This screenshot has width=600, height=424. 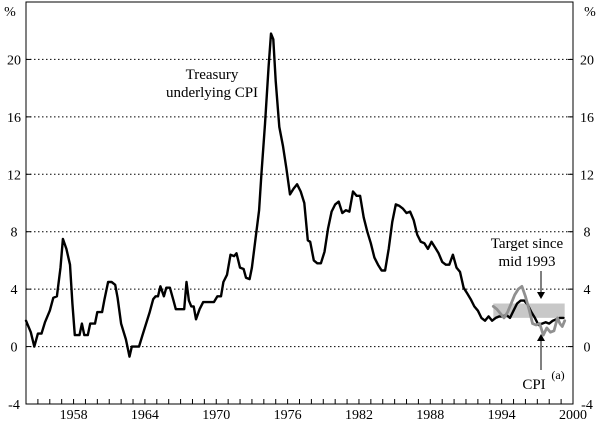 What do you see at coordinates (74, 415) in the screenshot?
I see `x-tick-label-1958: 1958` at bounding box center [74, 415].